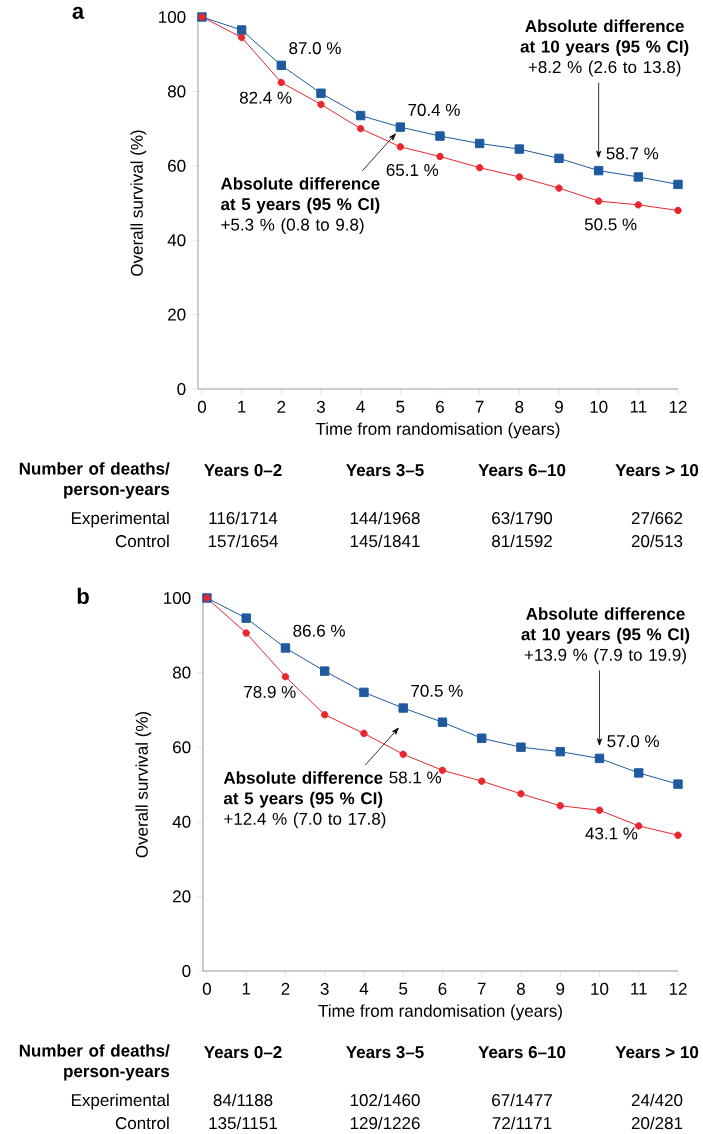 This screenshot has height=1134, width=703. I want to click on annotation: 87.0 %, so click(315, 48).